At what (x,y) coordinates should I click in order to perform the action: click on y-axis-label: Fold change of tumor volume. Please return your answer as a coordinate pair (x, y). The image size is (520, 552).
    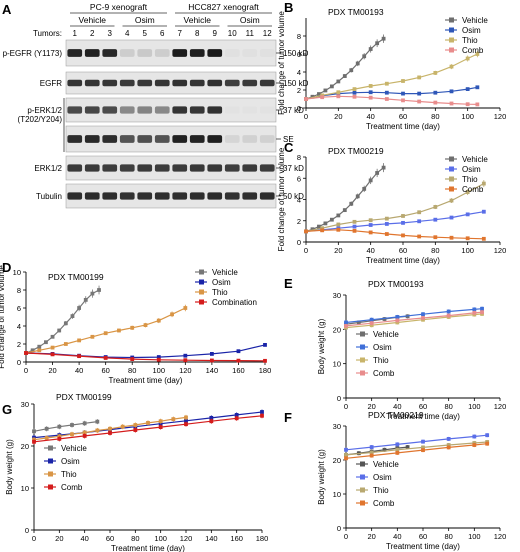
    Looking at the image, I should click on (3, 317).